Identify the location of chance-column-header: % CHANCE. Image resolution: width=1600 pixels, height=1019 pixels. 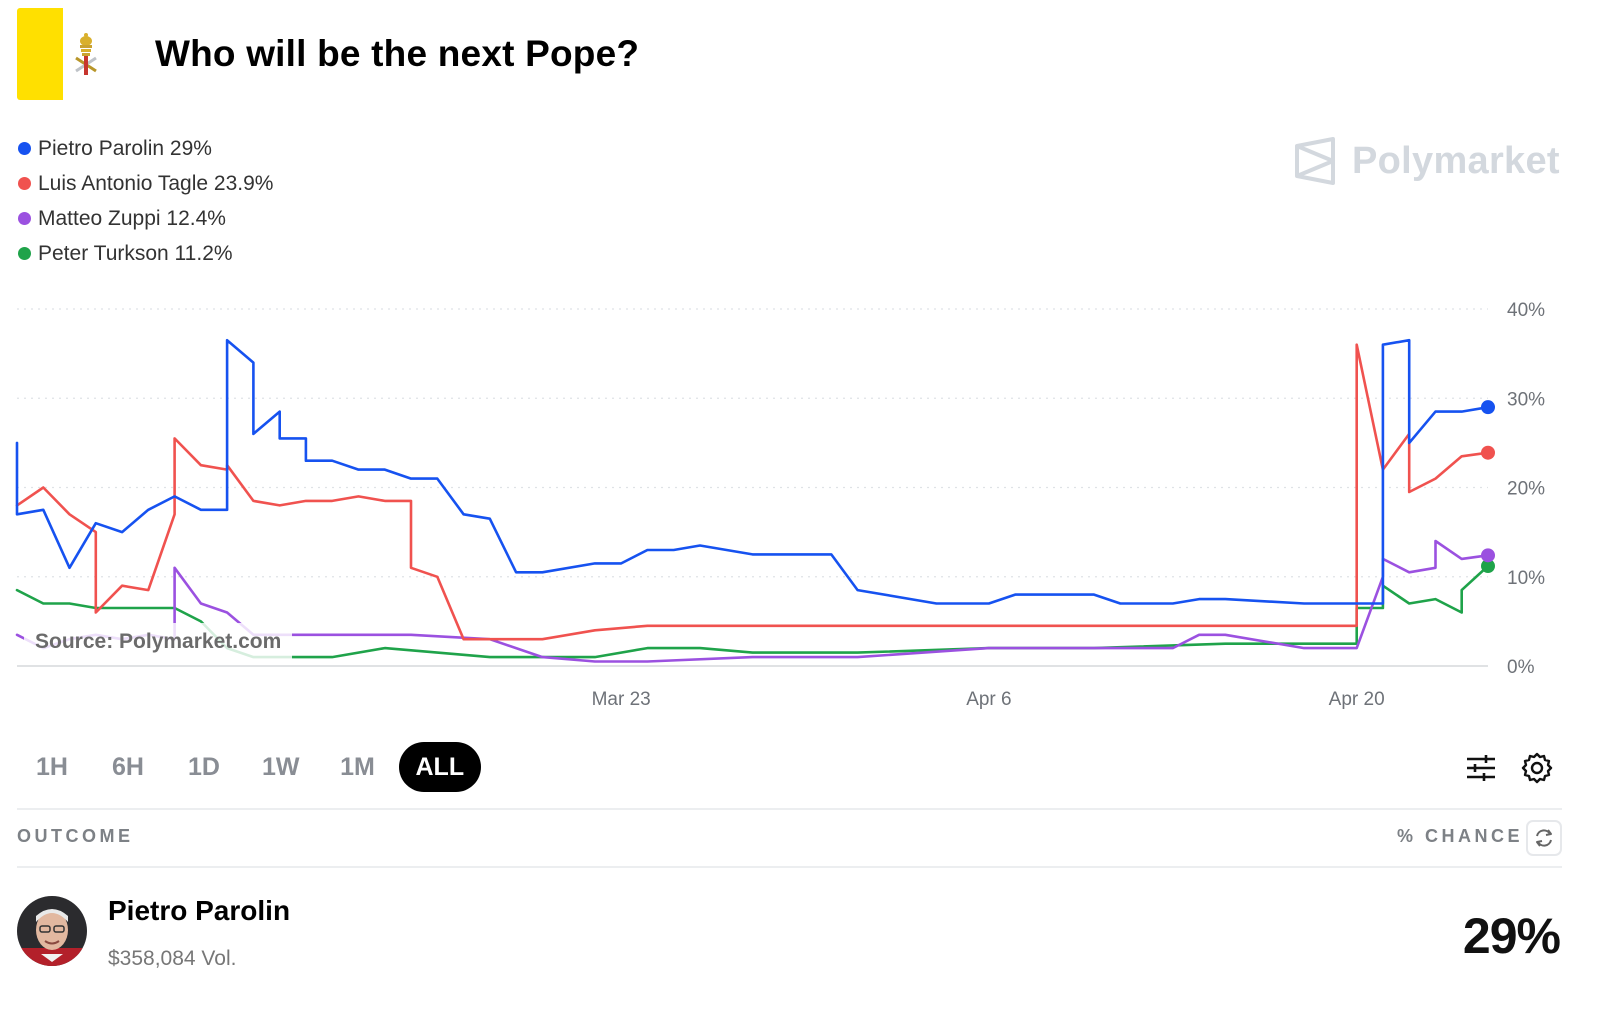
(1460, 836).